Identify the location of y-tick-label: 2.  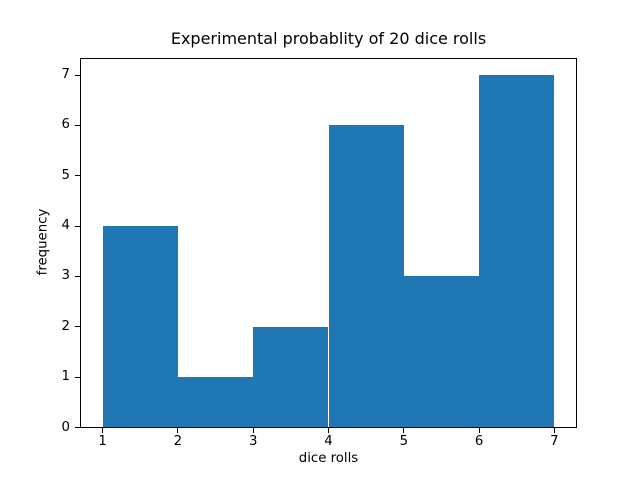
(65, 326).